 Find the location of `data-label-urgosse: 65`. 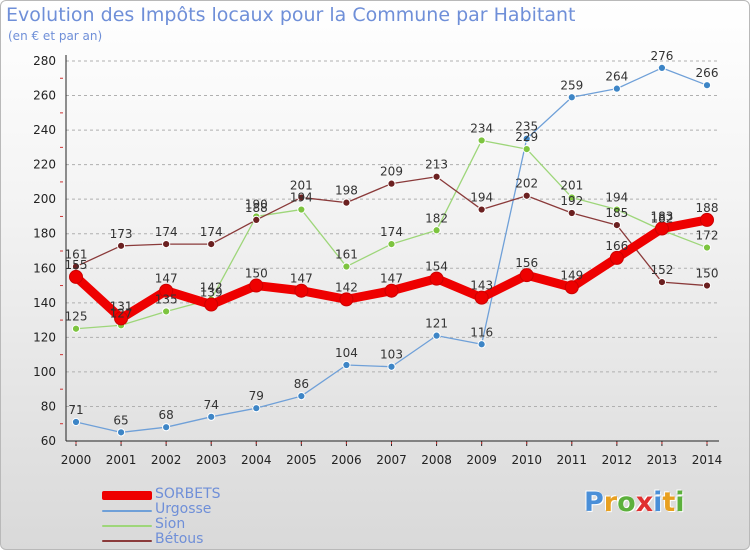

data-label-urgosse: 65 is located at coordinates (120, 420).